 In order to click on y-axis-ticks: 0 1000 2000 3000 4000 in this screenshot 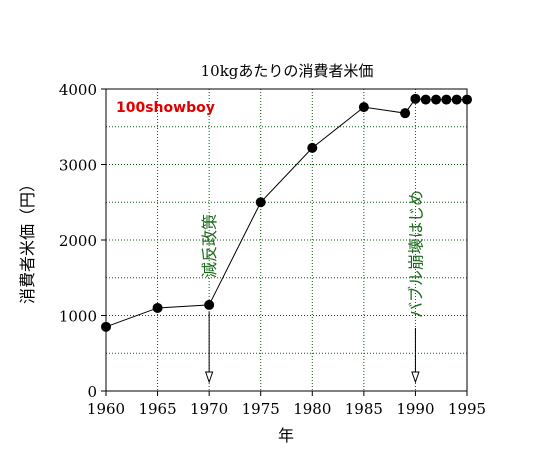, I will do `click(82, 241)`.